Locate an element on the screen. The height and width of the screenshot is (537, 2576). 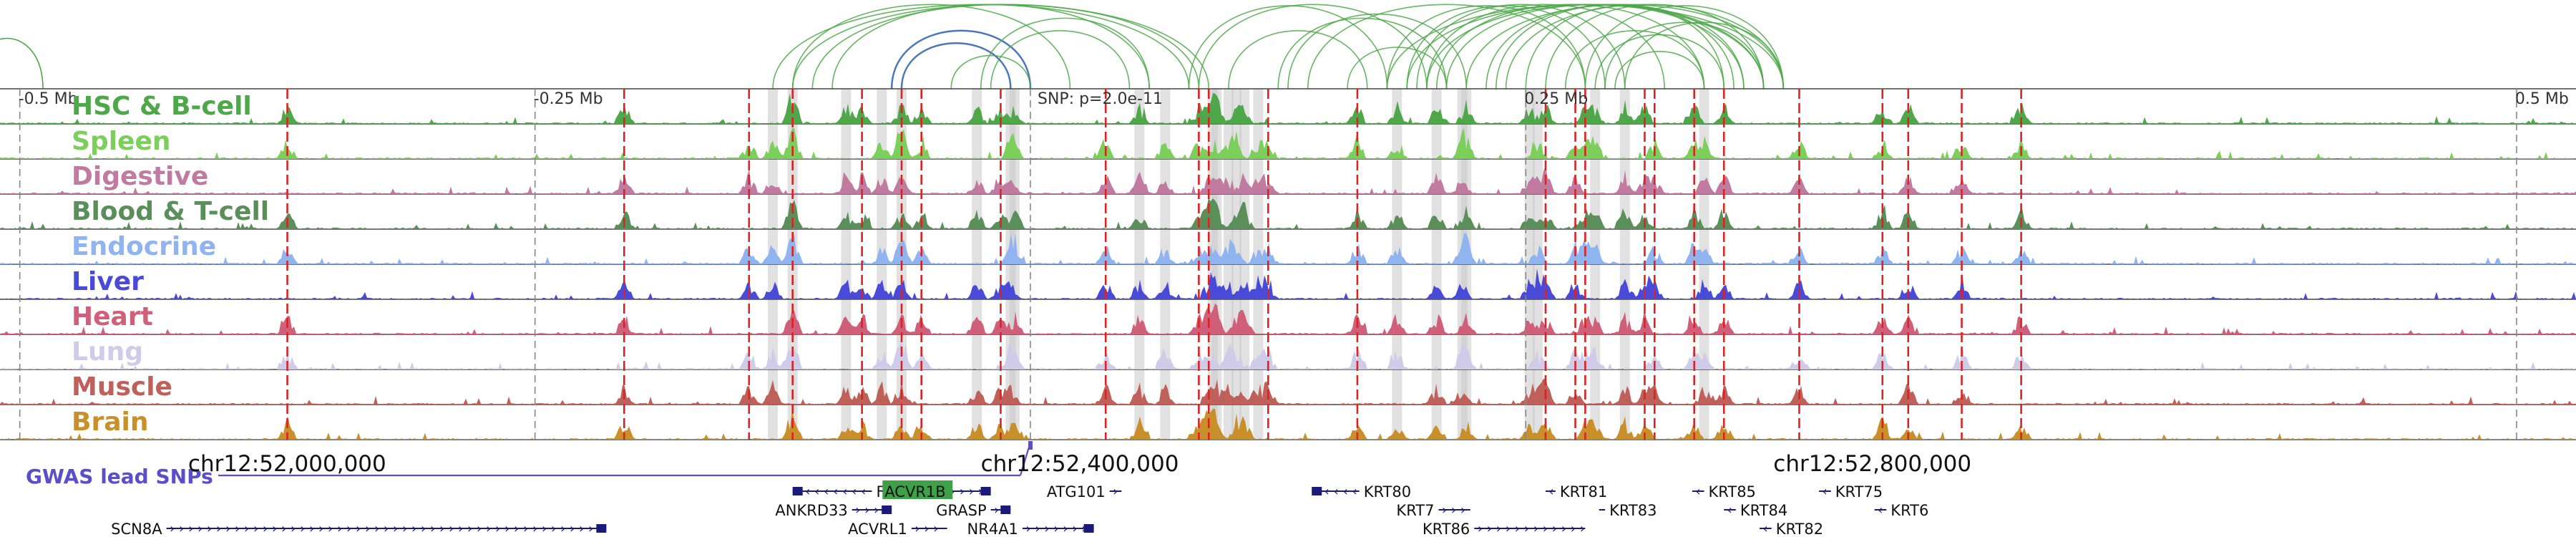
gene-grasp: ››GRASP is located at coordinates (973, 510).